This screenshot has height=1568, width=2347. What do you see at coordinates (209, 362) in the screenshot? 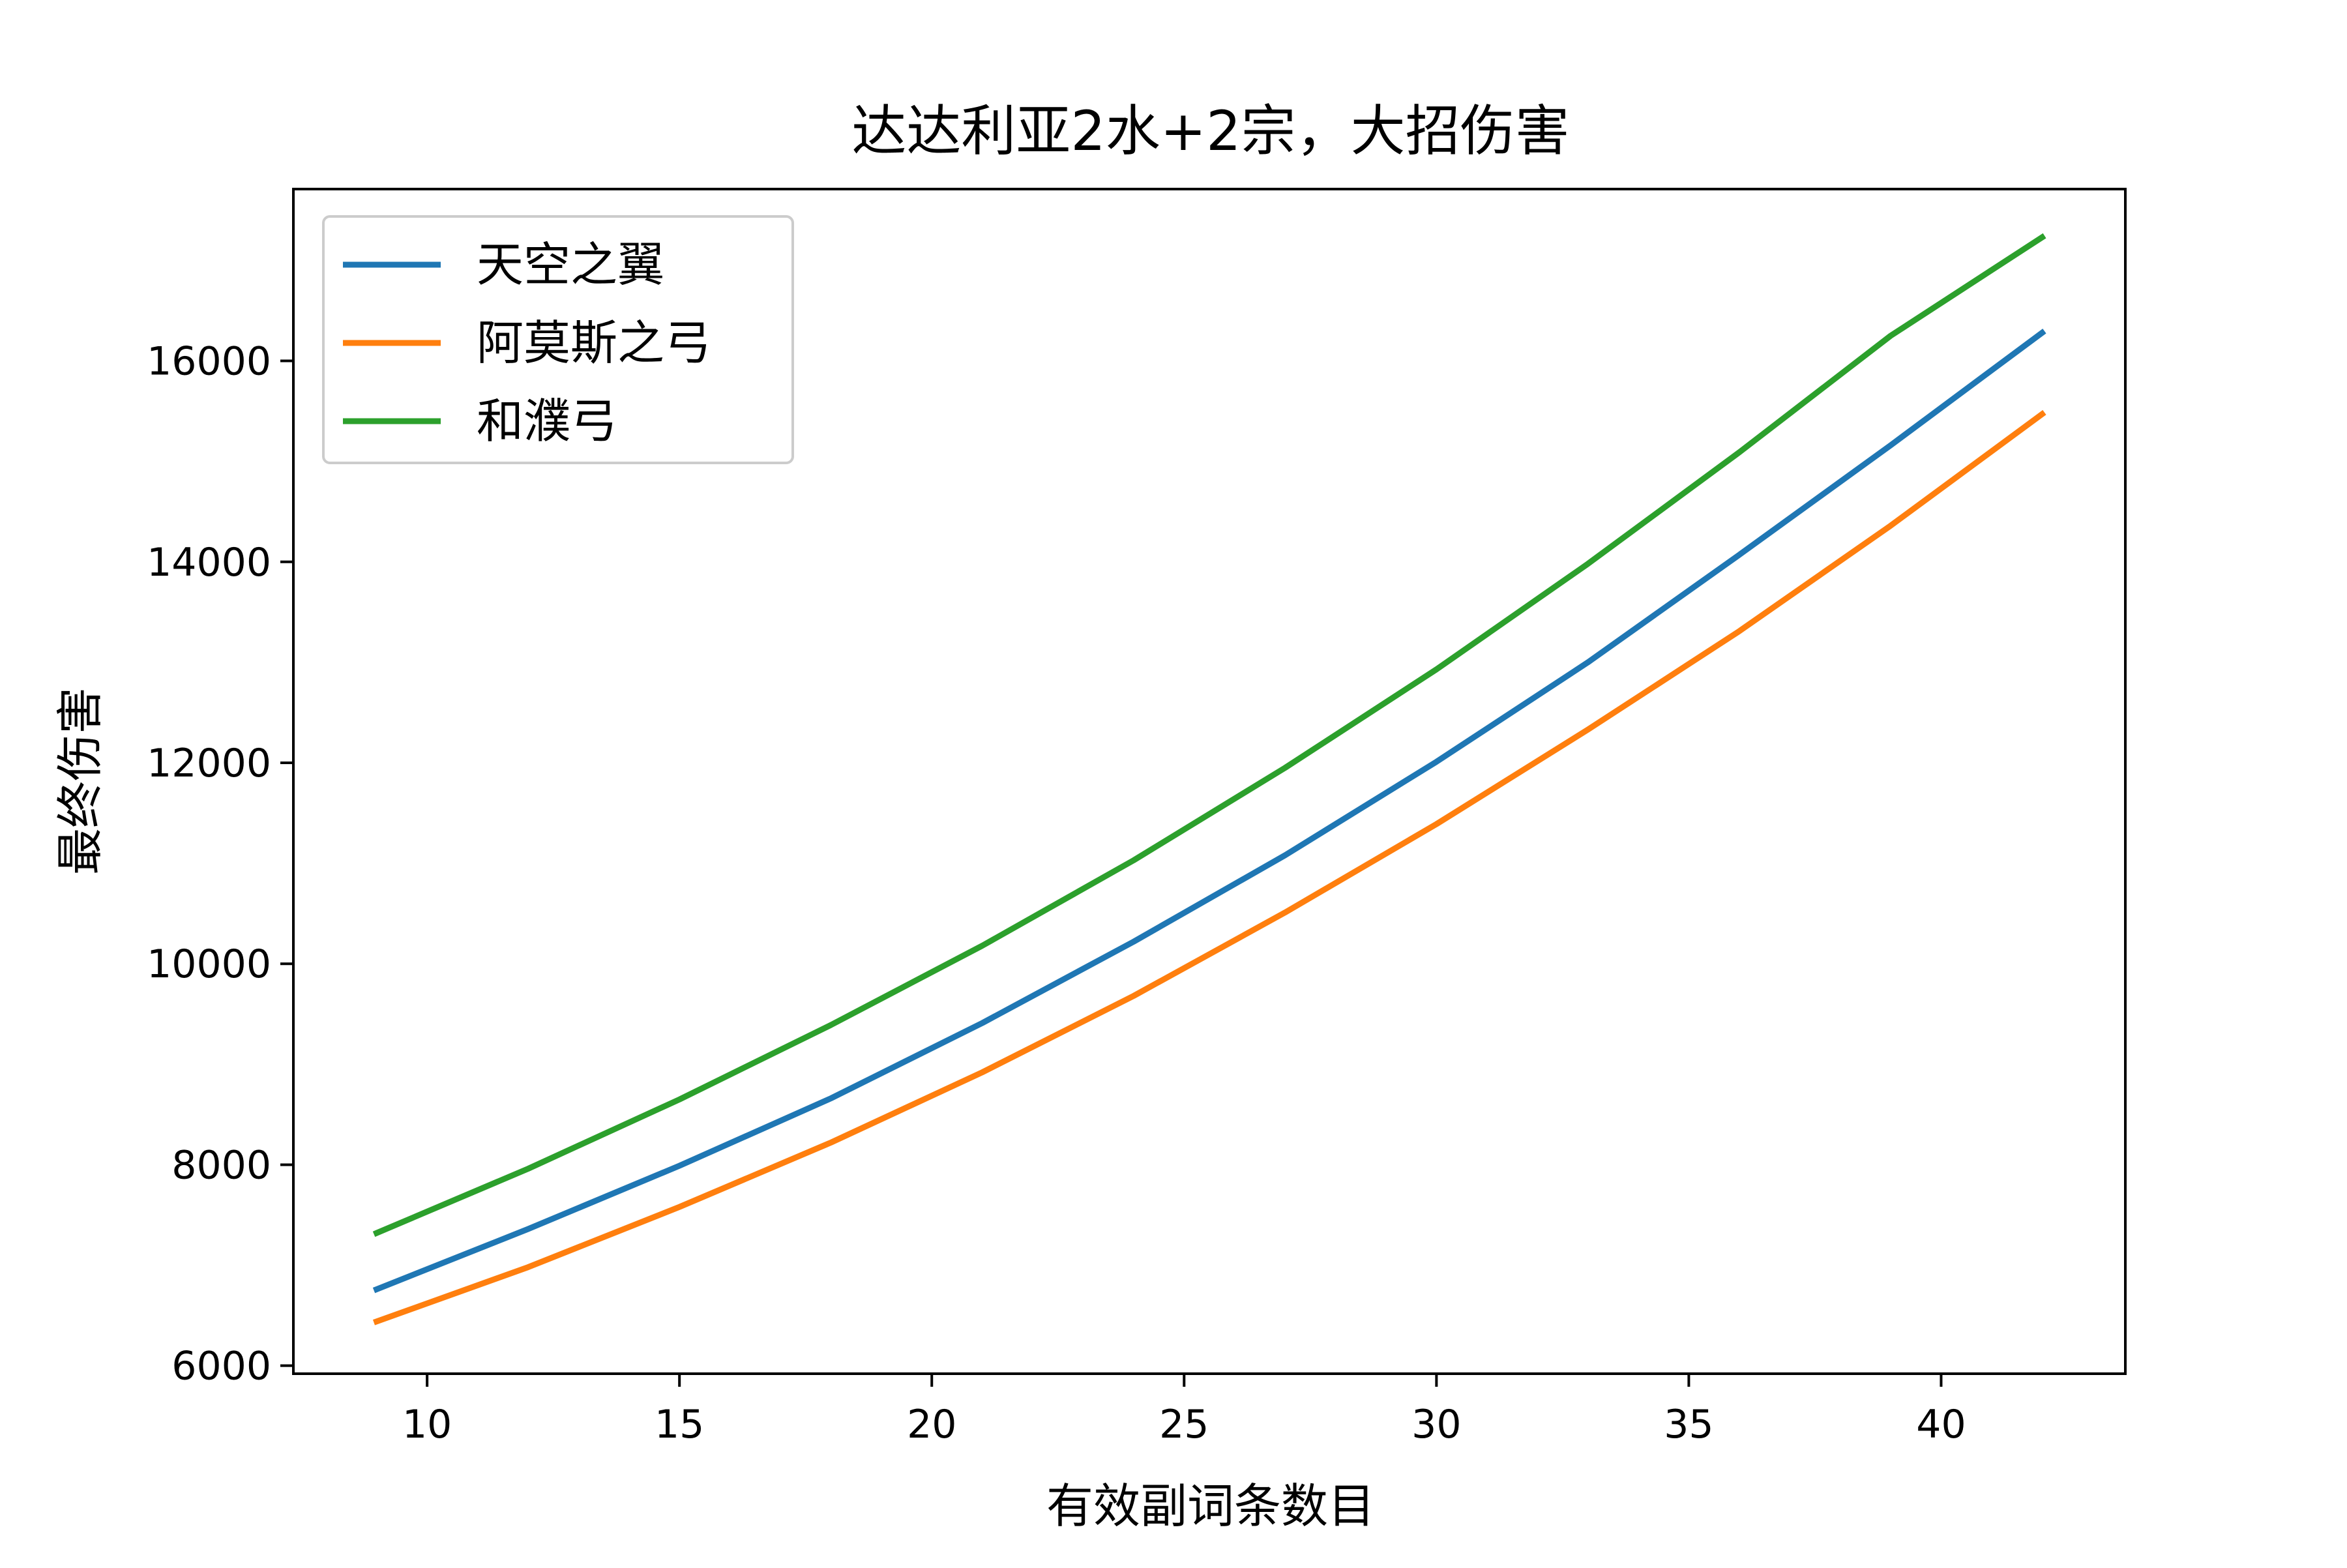
I see `y-tick-label: 16000` at bounding box center [209, 362].